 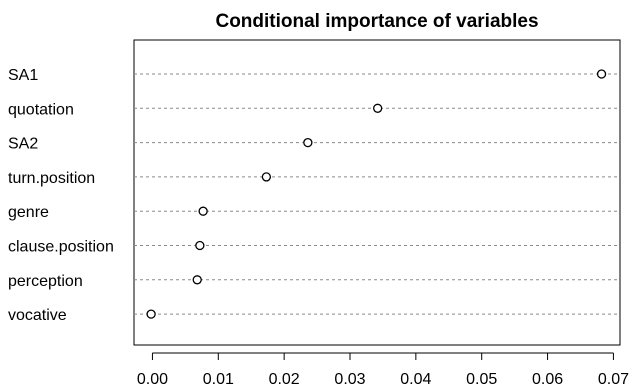 I want to click on category-label: clause.position, so click(x=61, y=247).